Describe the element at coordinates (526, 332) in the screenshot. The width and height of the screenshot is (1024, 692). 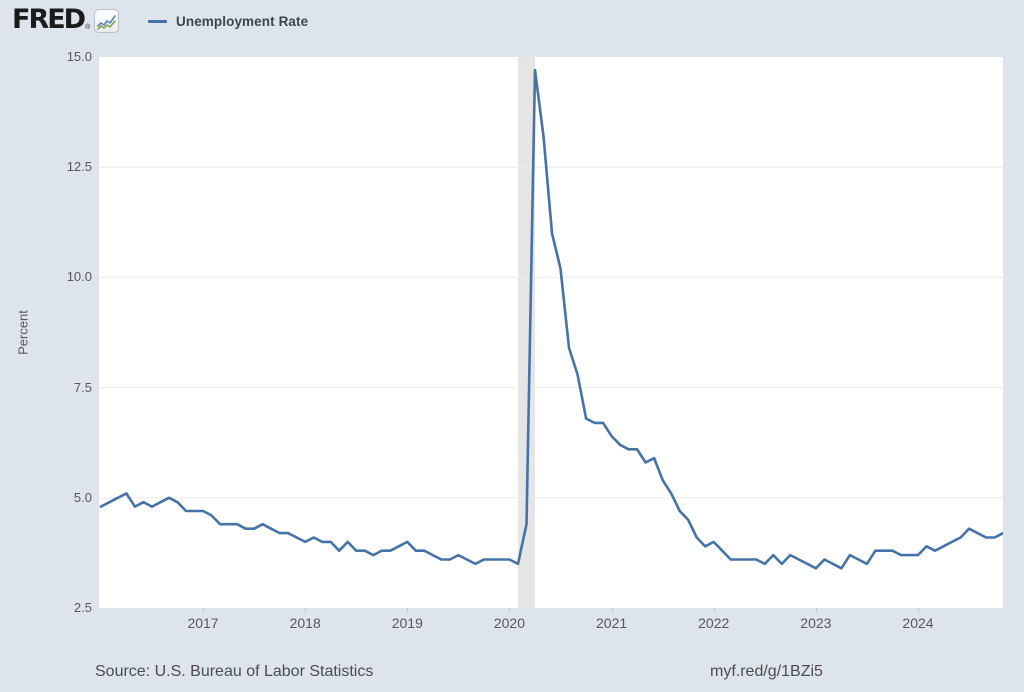
I see `recession-band` at that location.